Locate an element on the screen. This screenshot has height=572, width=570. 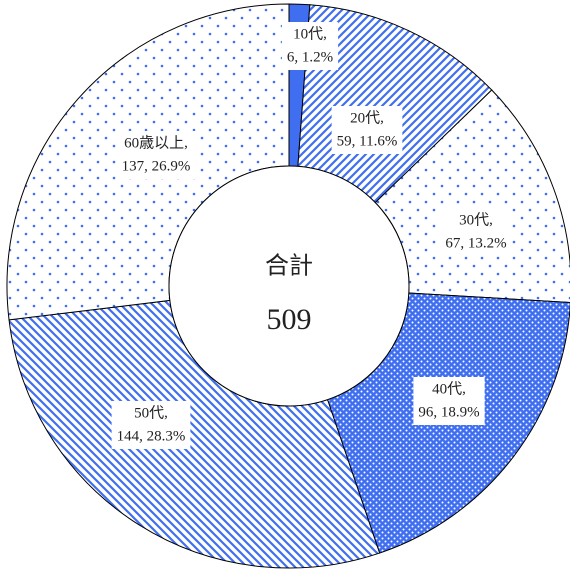
data-label: 50代, 144, 28.3% is located at coordinates (151, 425).